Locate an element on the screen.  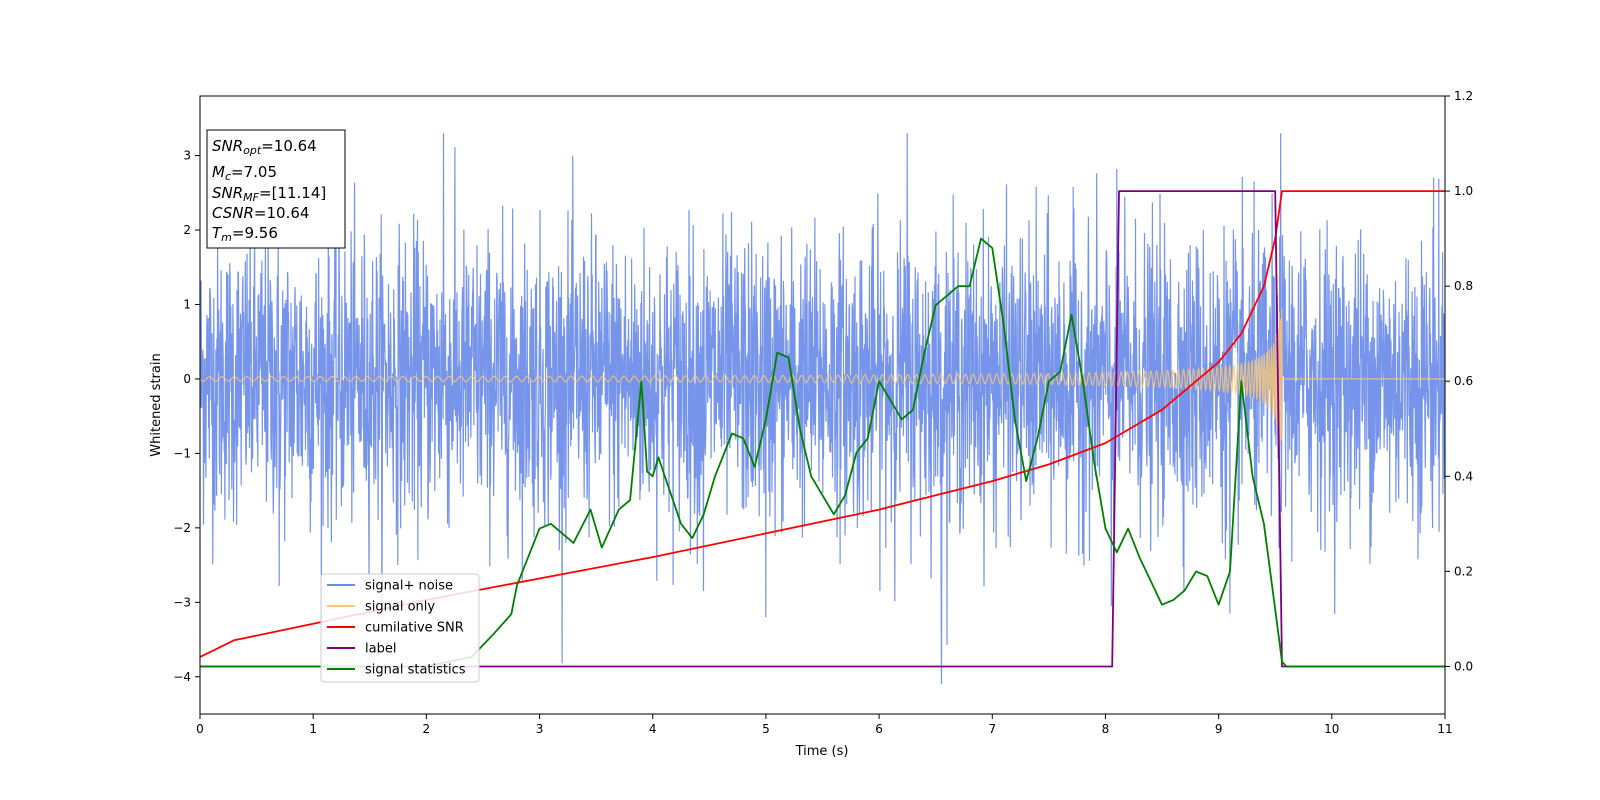
y-left-tick-label: −1 is located at coordinates (182, 453).